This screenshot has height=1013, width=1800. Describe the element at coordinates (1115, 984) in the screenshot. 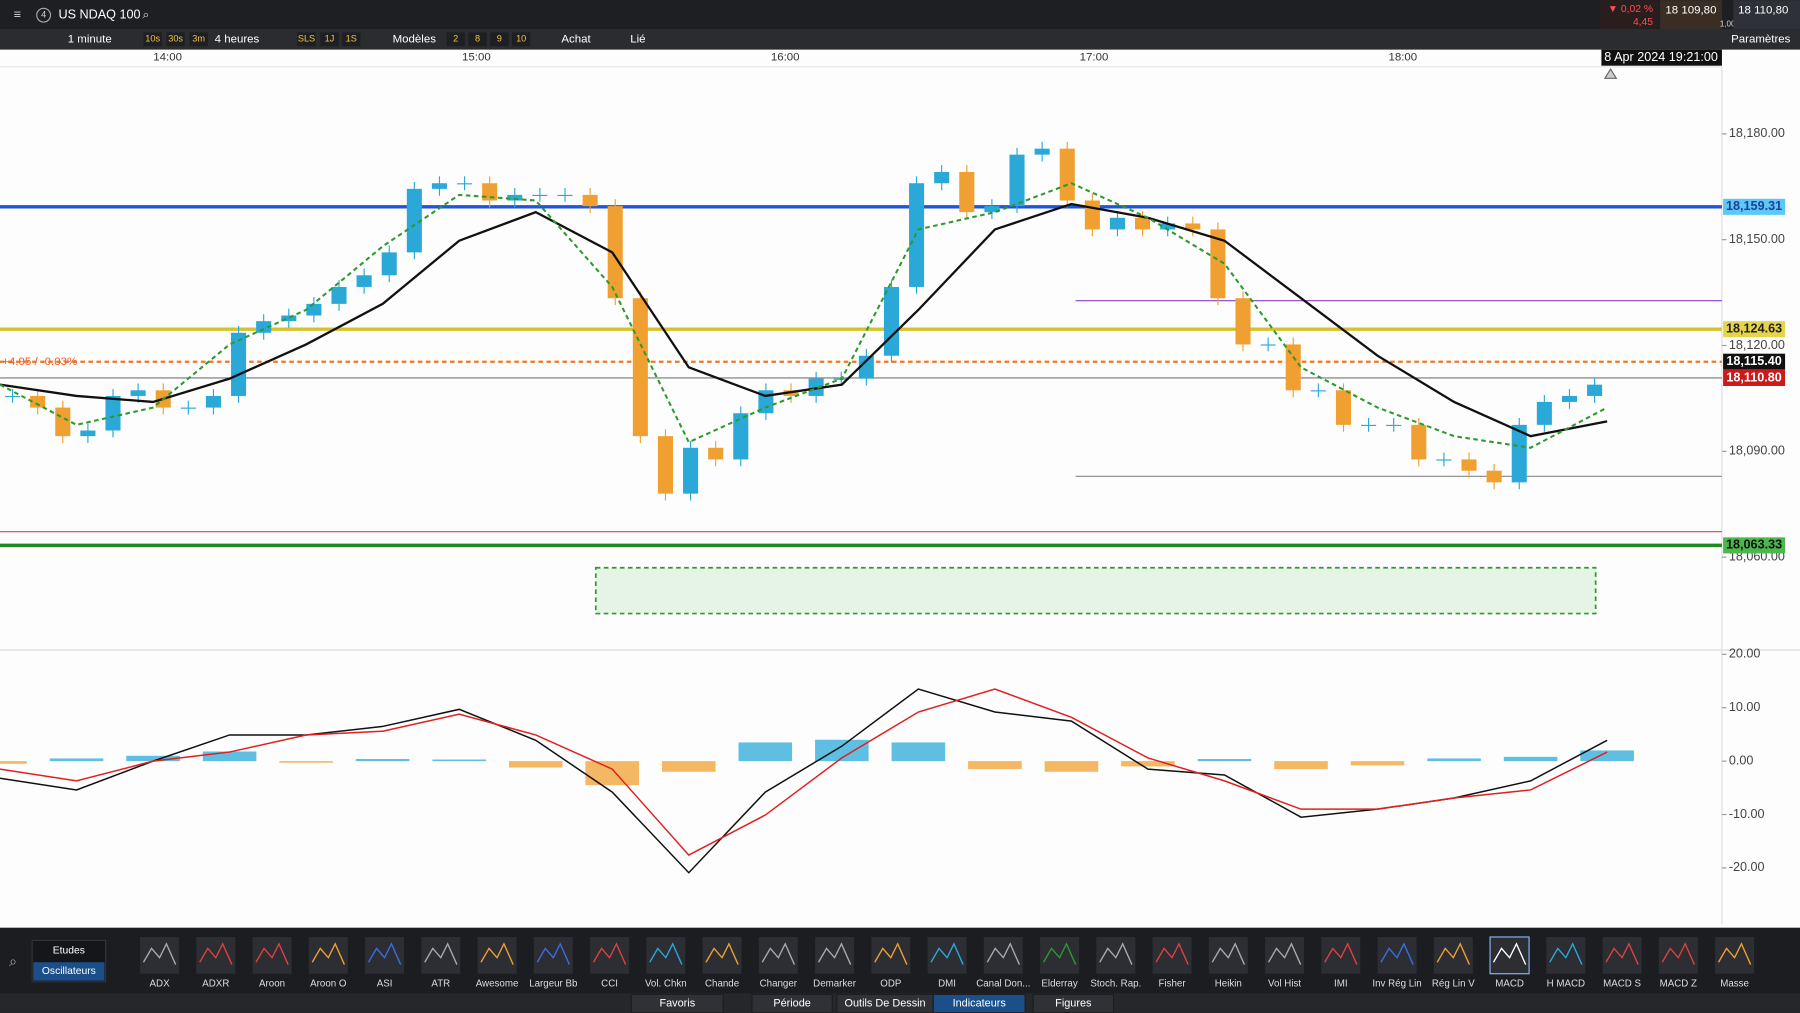

I see `indicator-name: Stoch. Rap.` at that location.